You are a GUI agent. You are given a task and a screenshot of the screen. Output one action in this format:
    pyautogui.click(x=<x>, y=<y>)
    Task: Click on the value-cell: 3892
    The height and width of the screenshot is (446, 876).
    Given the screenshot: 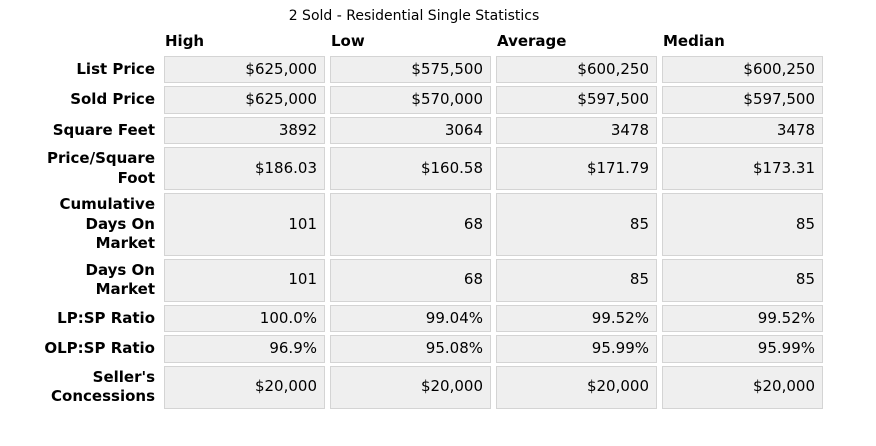 What is the action you would take?
    pyautogui.click(x=244, y=130)
    